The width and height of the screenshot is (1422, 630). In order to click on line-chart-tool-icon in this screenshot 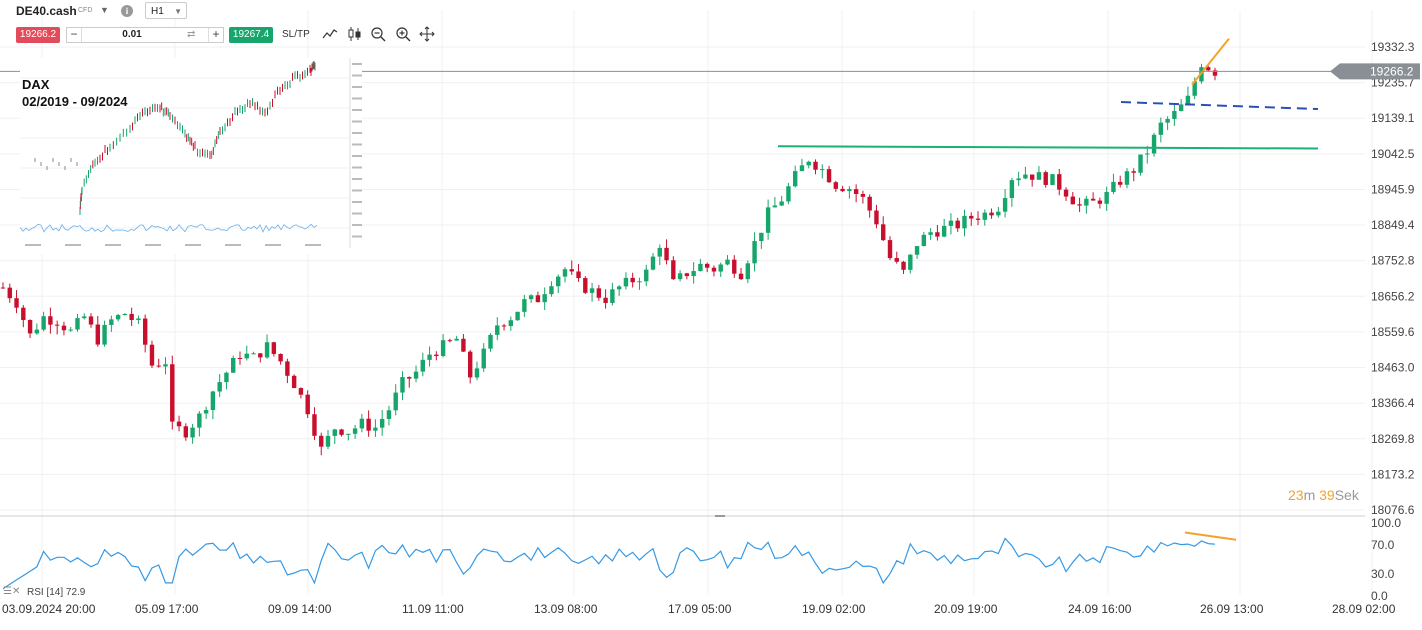, I will do `click(330, 34)`.